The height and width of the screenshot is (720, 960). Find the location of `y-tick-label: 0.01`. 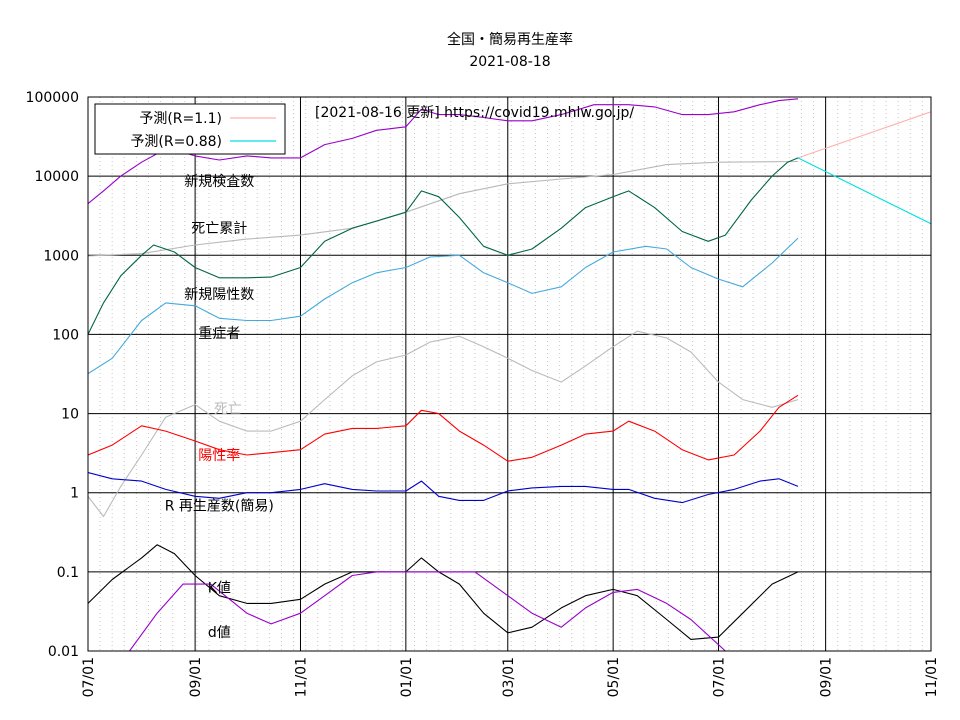

y-tick-label: 0.01 is located at coordinates (63, 652).